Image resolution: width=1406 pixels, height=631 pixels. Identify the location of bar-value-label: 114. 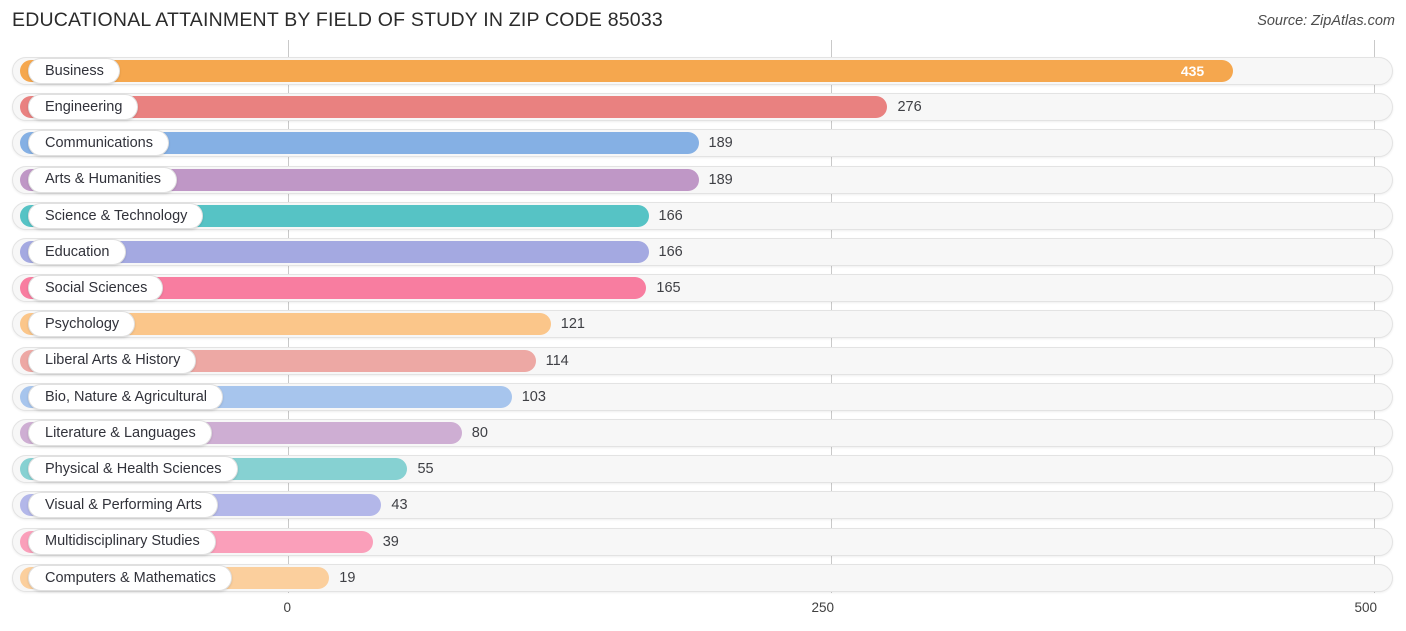
(557, 360).